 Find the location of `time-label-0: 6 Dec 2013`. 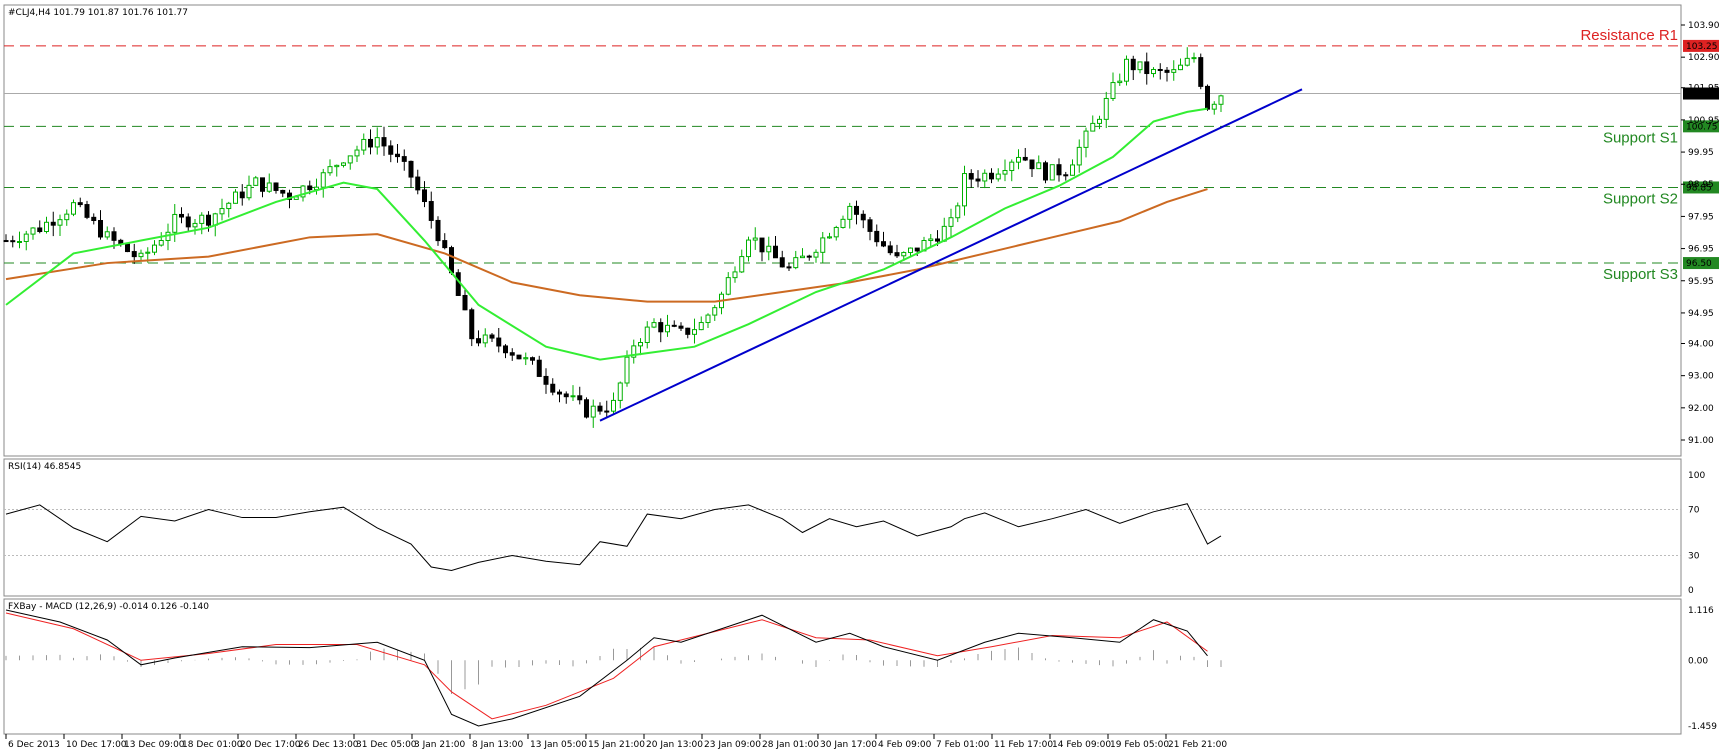

time-label-0: 6 Dec 2013 is located at coordinates (34, 745).